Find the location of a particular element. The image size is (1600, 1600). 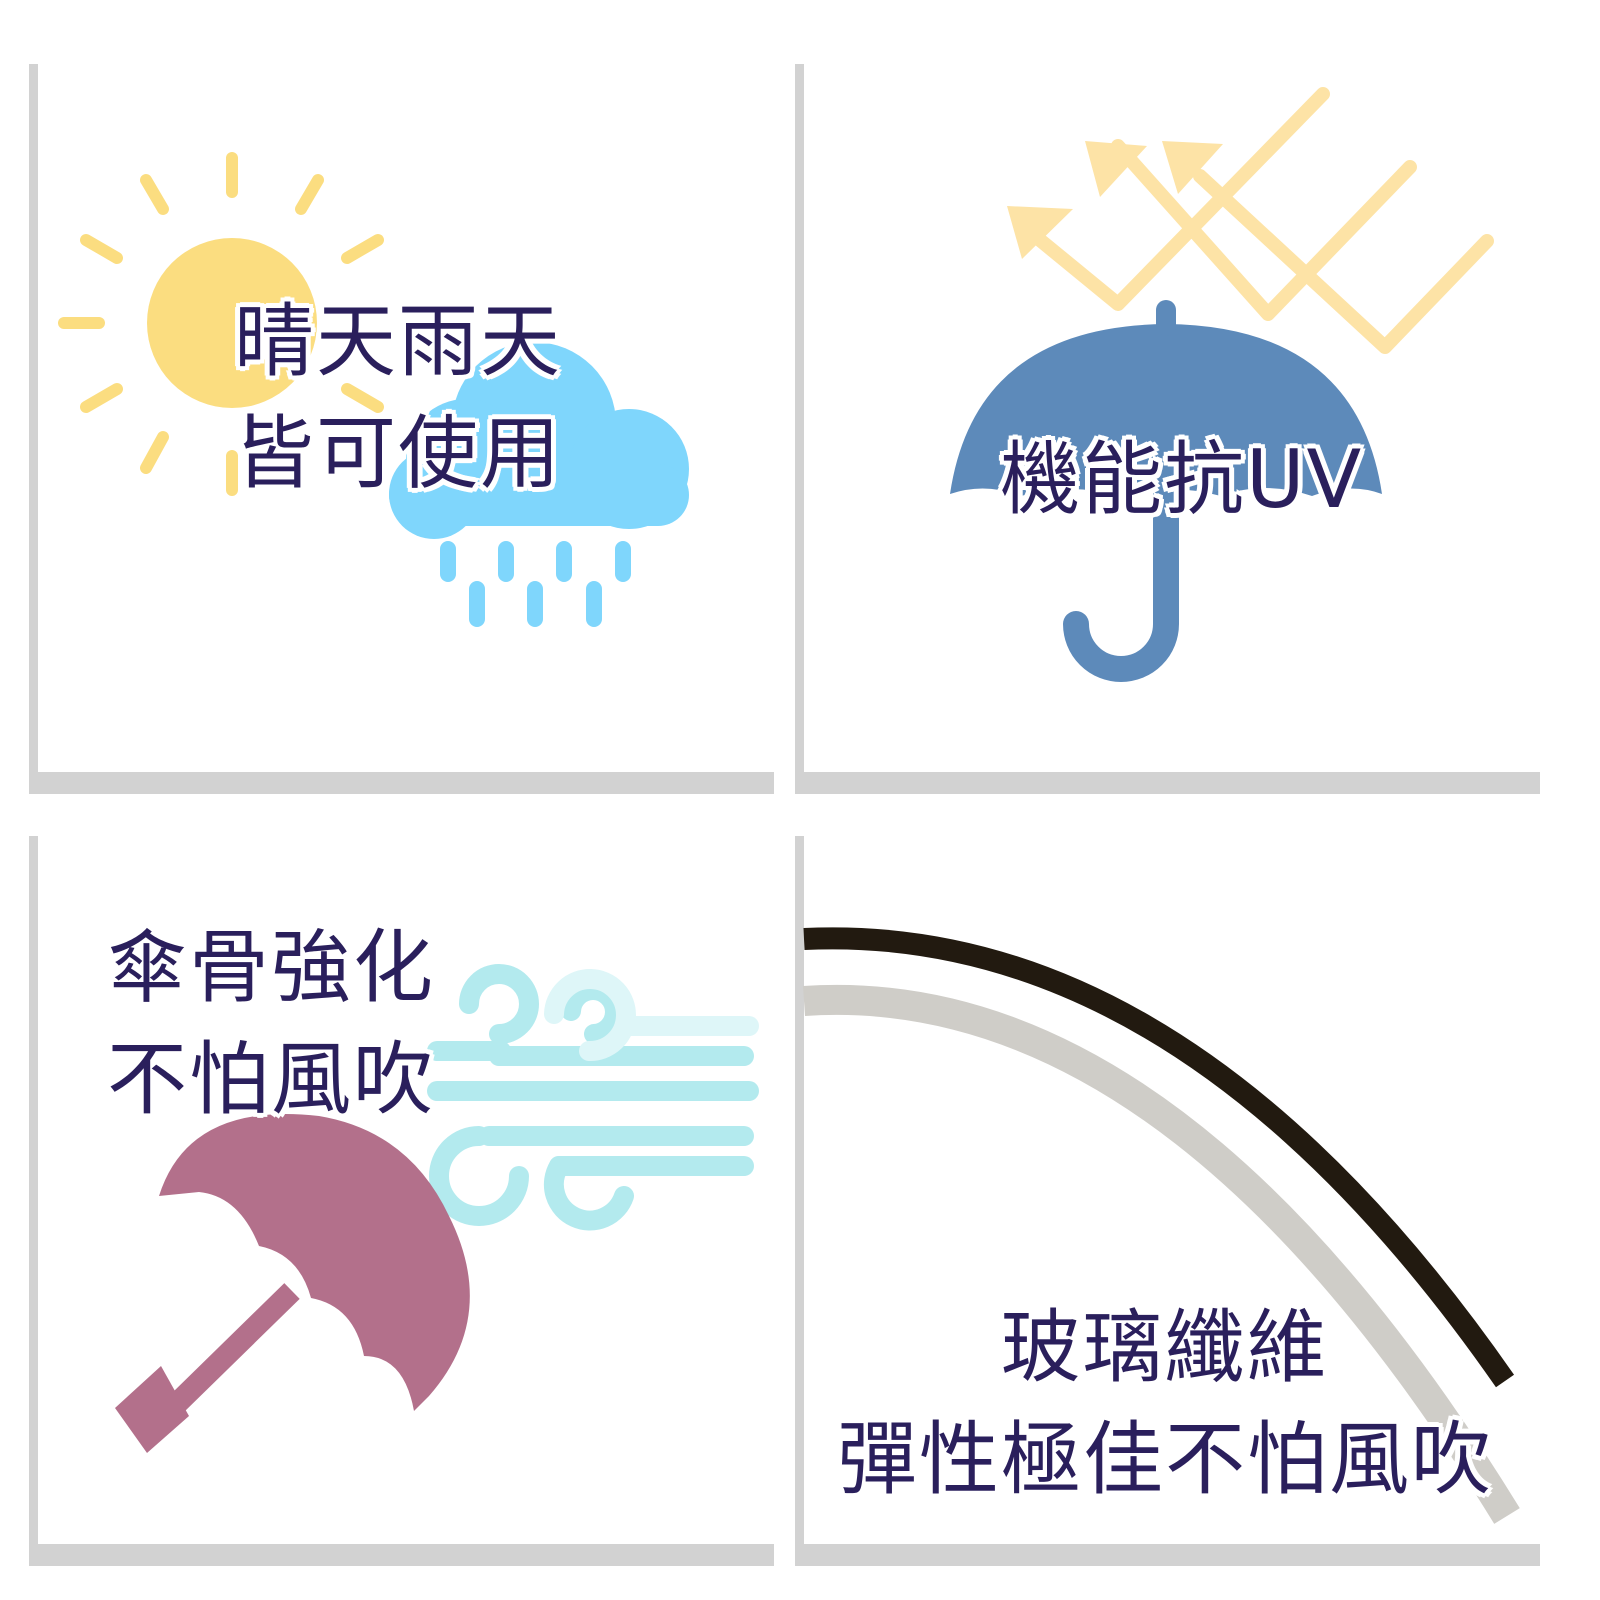

caption-line: 彈性極佳不怕風吹 is located at coordinates (1165, 1459).